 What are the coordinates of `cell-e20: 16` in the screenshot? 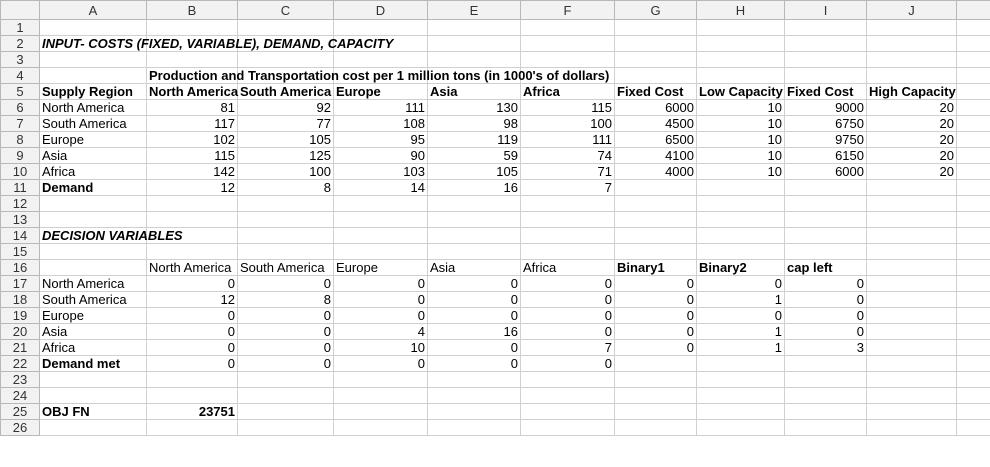 It's located at (474, 331).